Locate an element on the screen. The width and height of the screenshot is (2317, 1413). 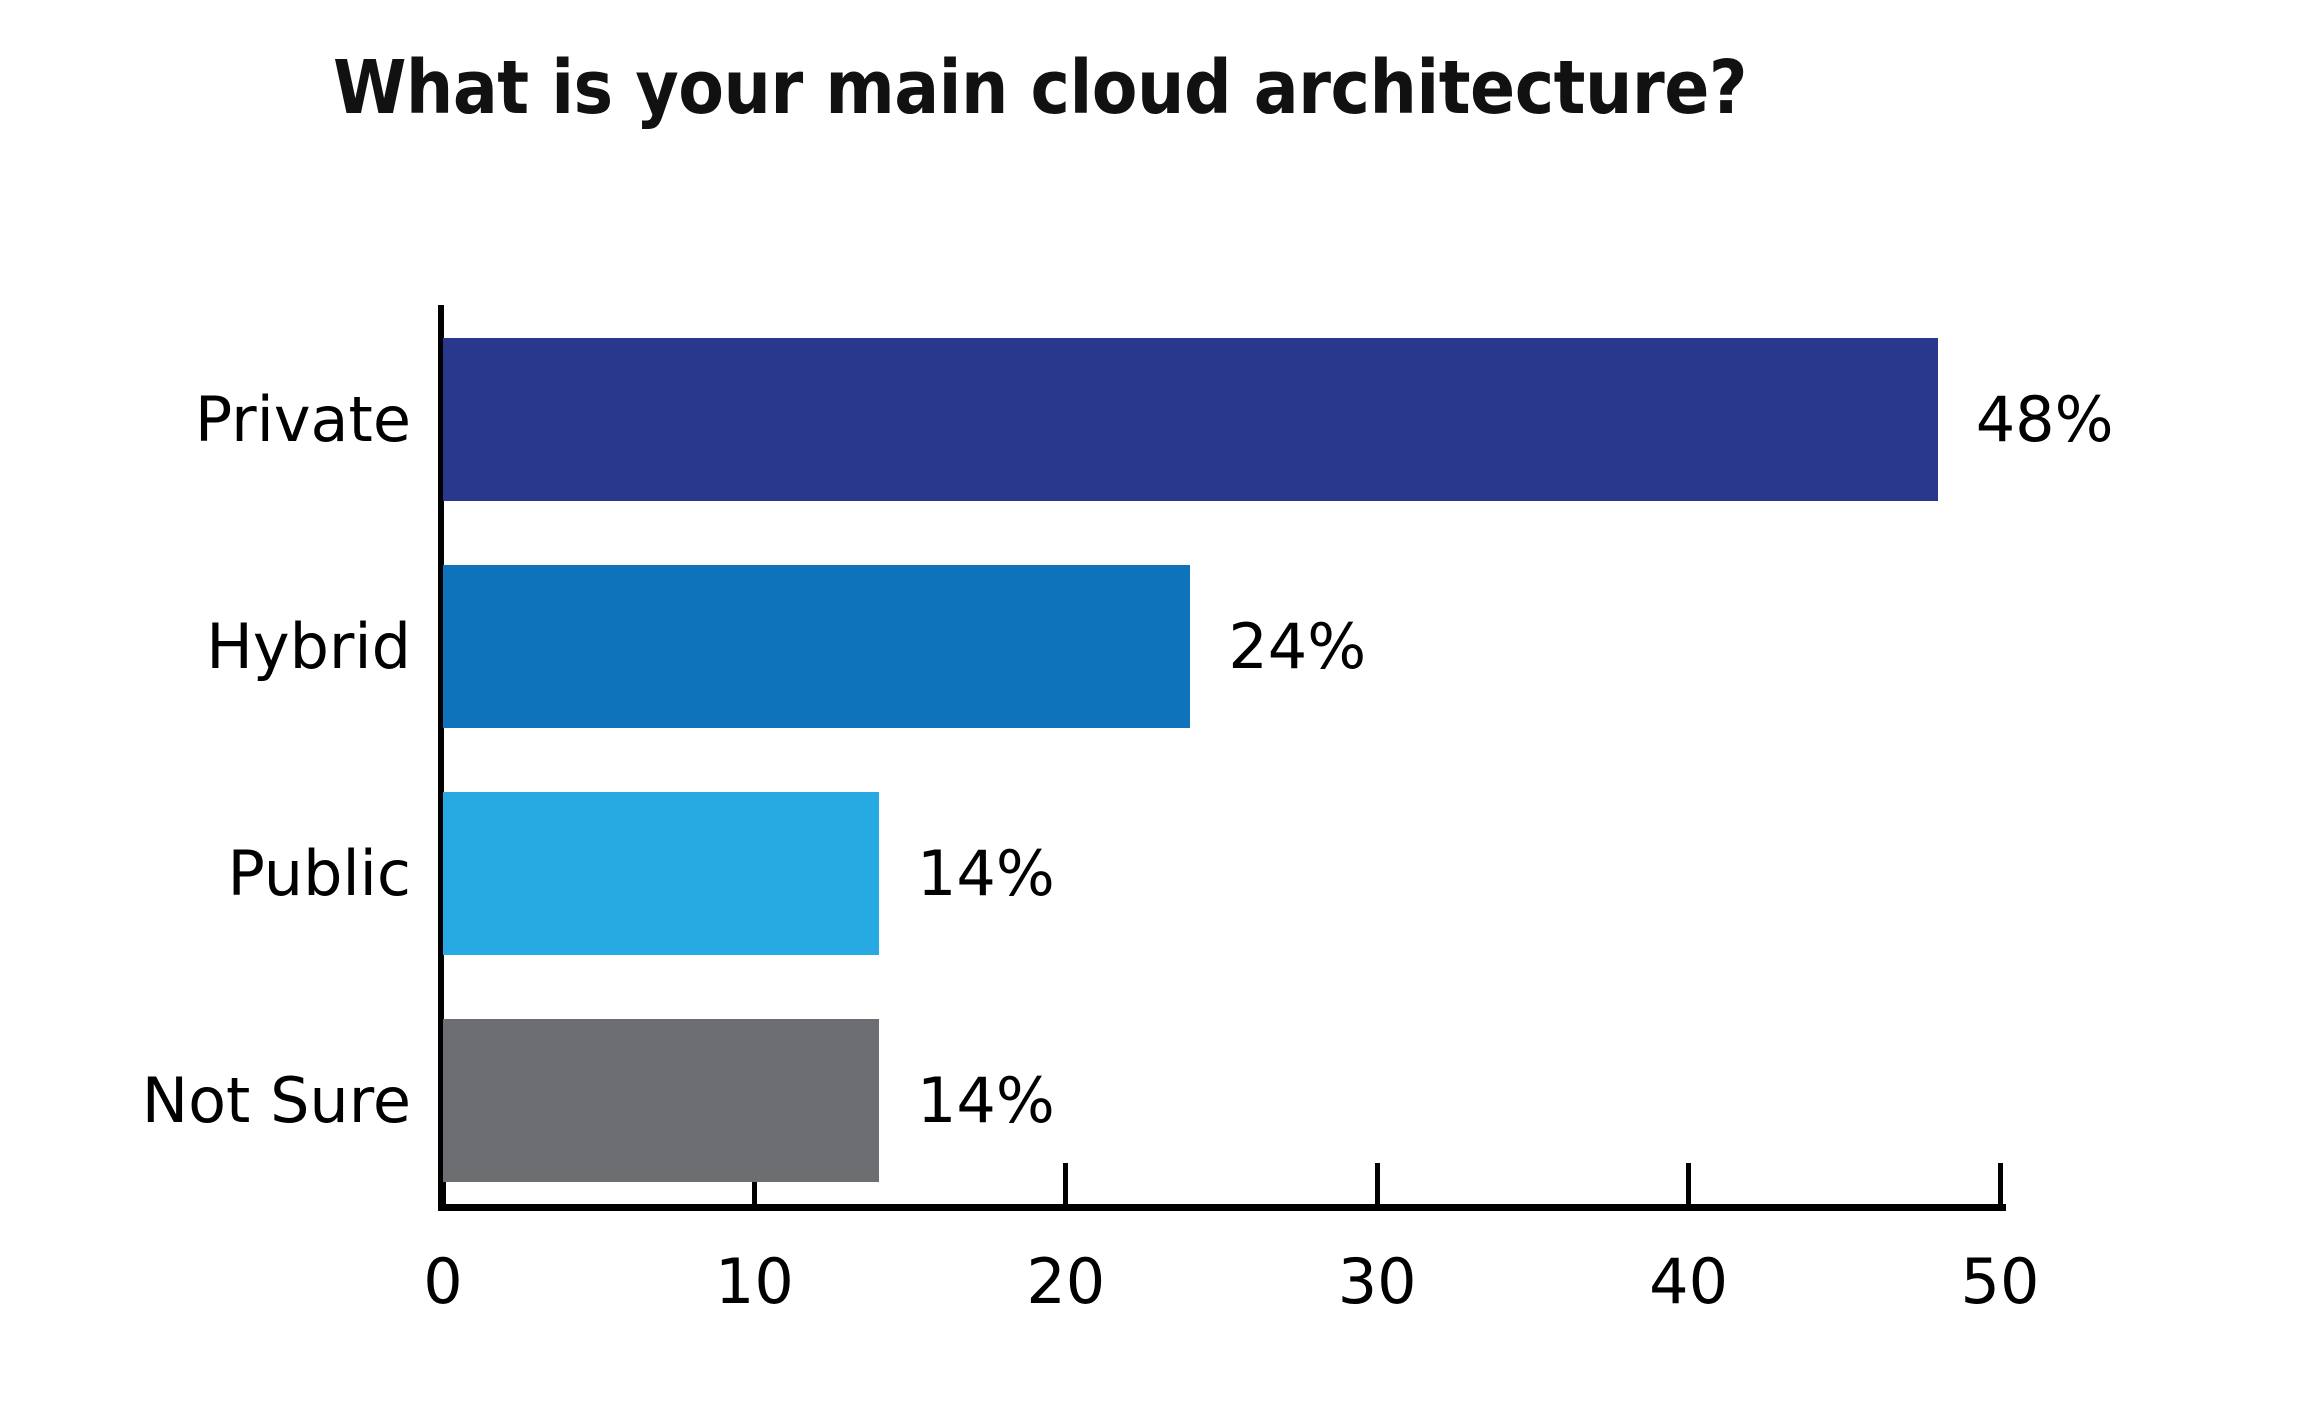
category-label-not-sure: Not Sure is located at coordinates (276, 1100).